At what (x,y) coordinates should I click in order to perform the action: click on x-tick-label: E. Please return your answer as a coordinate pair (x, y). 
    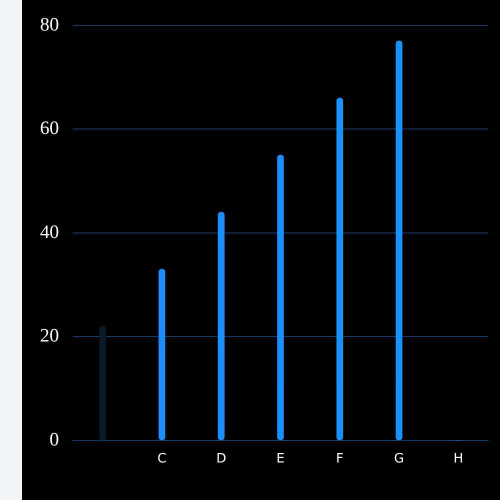
    Looking at the image, I should click on (280, 459).